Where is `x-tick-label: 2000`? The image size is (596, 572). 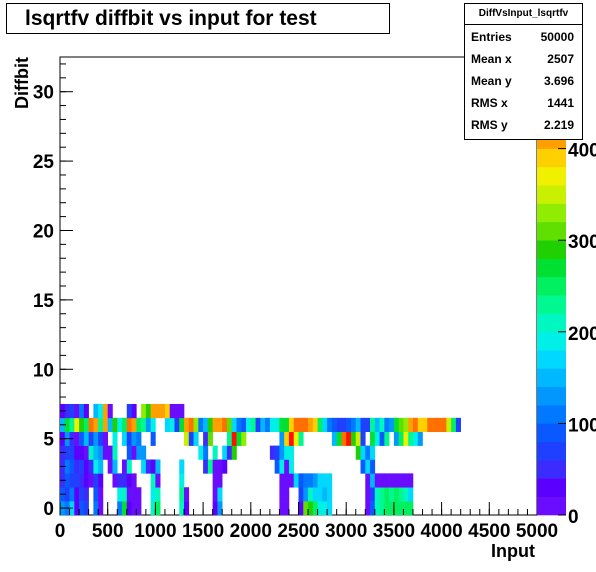
x-tick-label: 2000 is located at coordinates (251, 531).